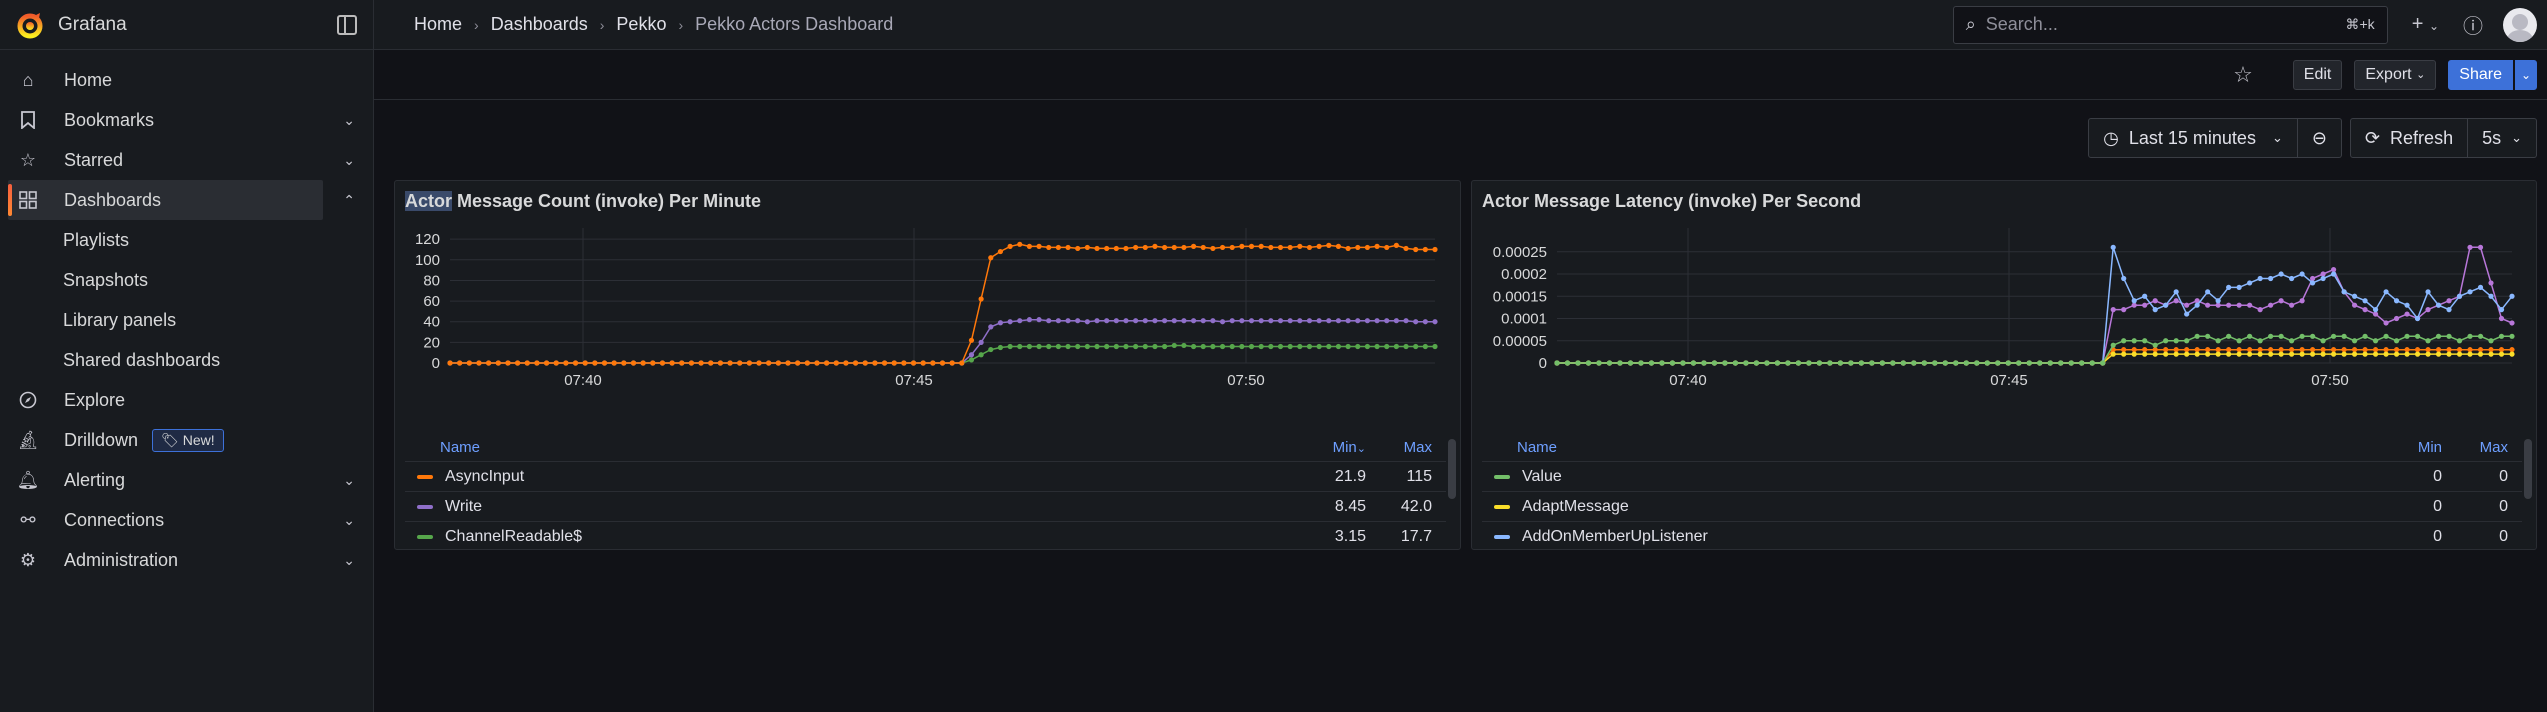 The image size is (2547, 712). I want to click on dock-menu-icon, so click(347, 24).